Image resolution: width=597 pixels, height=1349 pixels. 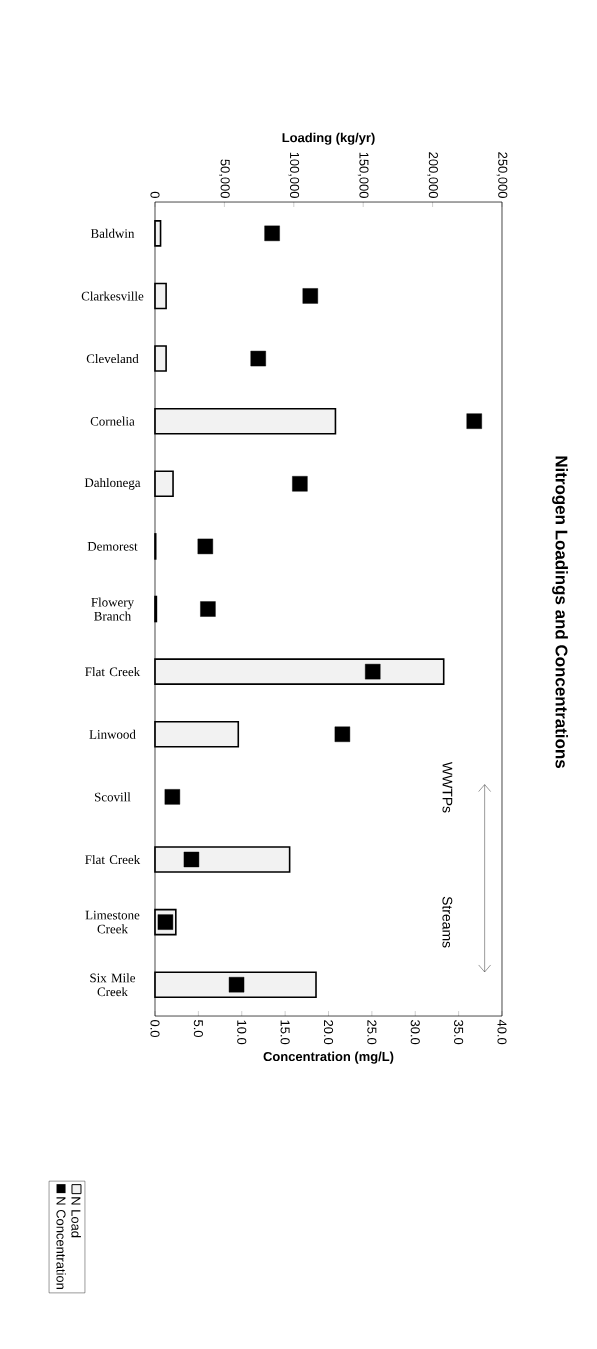 I want to click on x-tick-label: 20.0, so click(x=328, y=1032).